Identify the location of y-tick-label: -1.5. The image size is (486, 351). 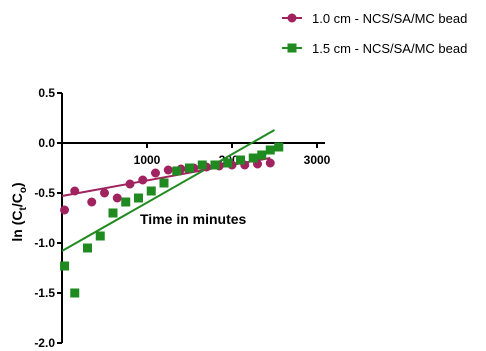
(44, 293).